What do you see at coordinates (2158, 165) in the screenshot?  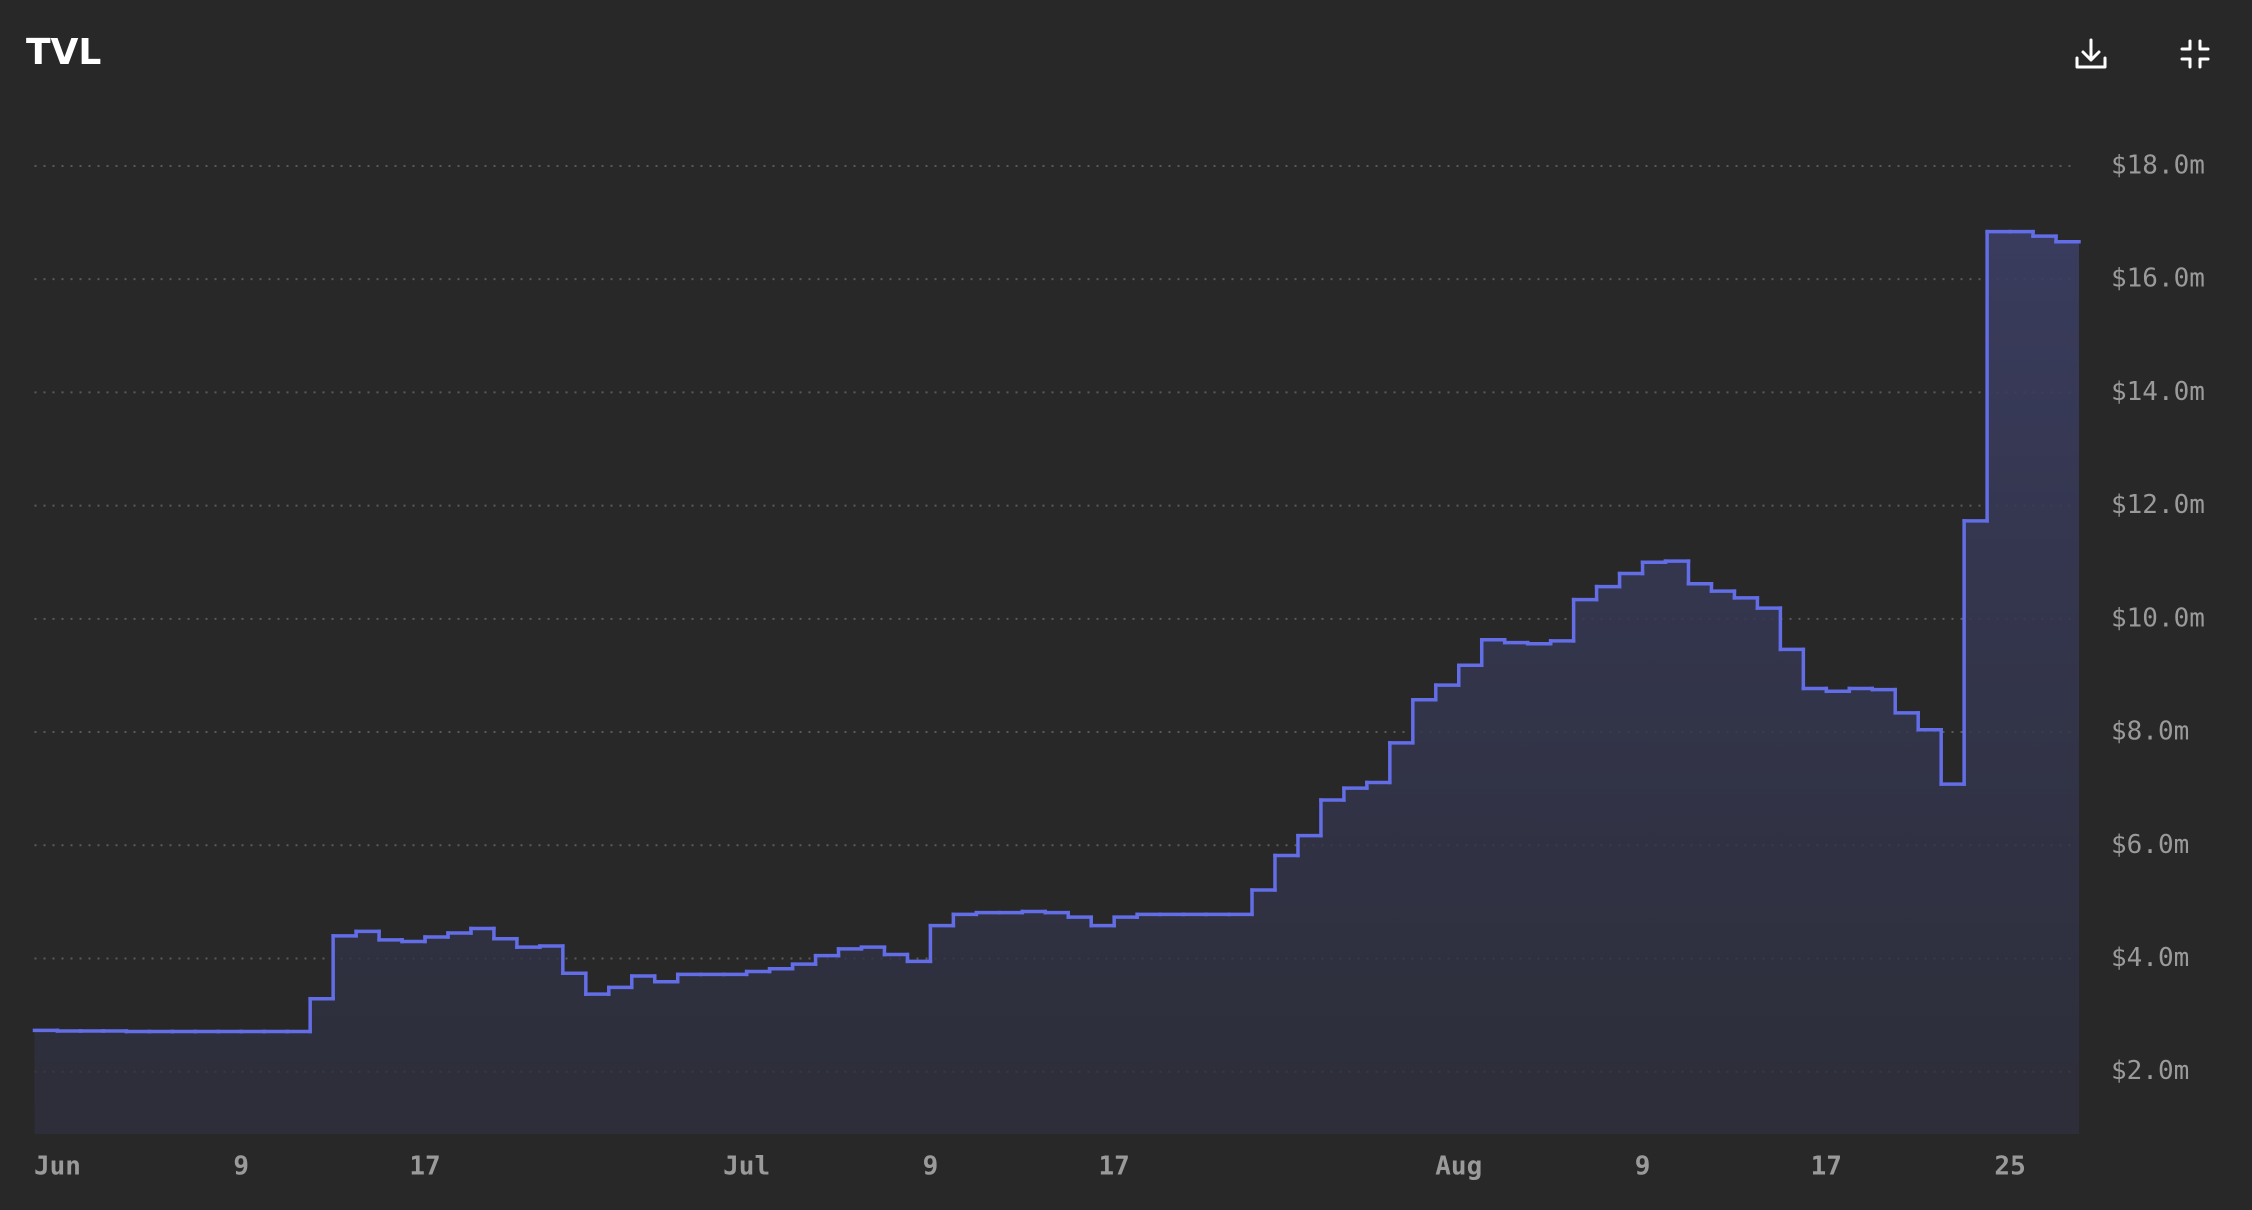 I see `y-tick-label: $18.0m` at bounding box center [2158, 165].